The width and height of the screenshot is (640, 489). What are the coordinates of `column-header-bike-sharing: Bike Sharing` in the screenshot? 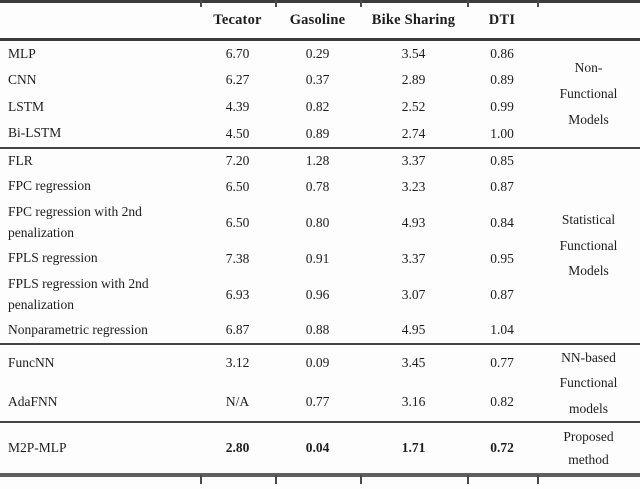 It's located at (413, 21).